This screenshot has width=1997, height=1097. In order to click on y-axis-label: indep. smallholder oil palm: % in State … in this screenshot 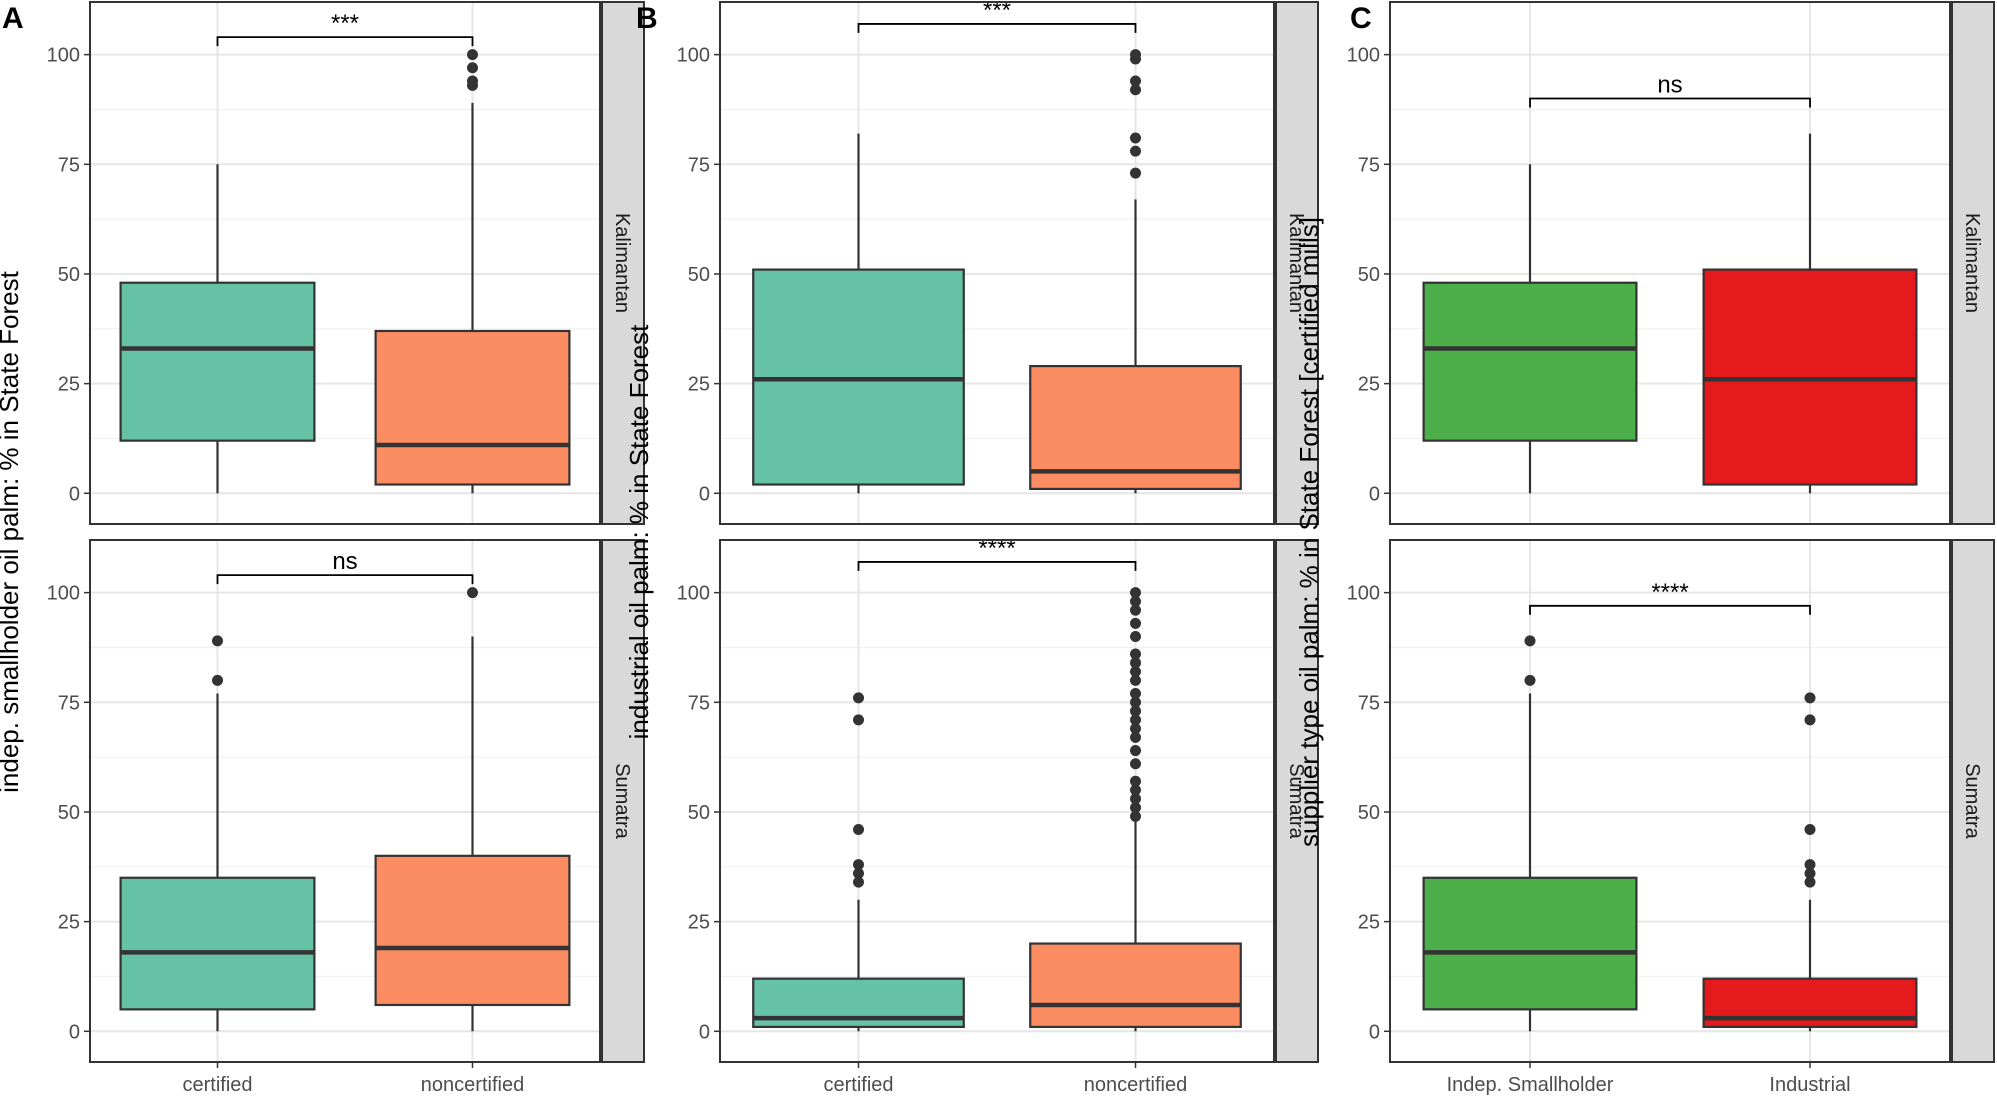, I will do `click(12, 531)`.